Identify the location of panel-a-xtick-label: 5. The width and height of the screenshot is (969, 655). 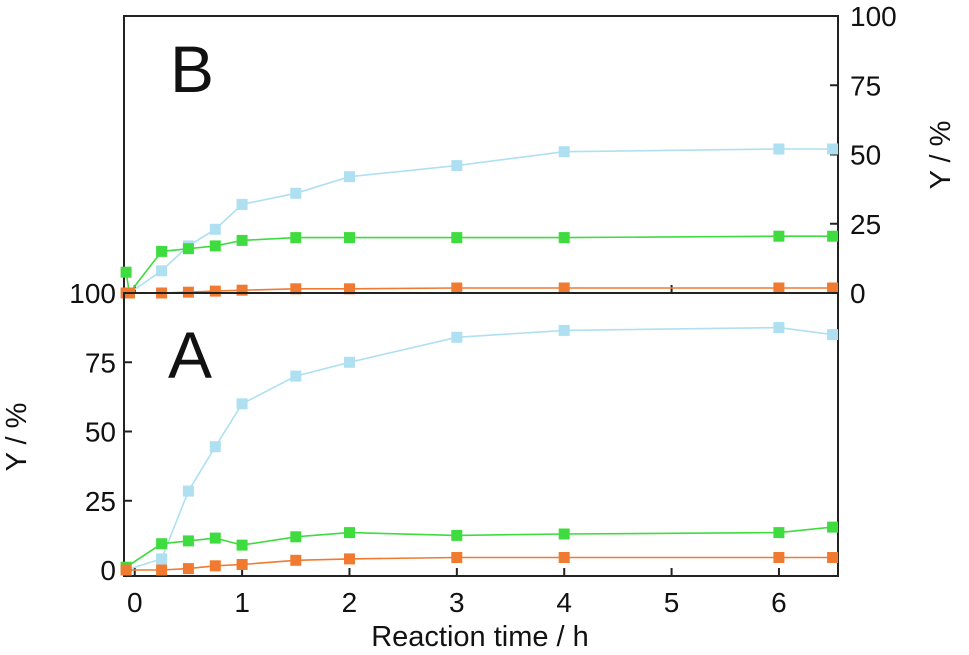
(672, 602).